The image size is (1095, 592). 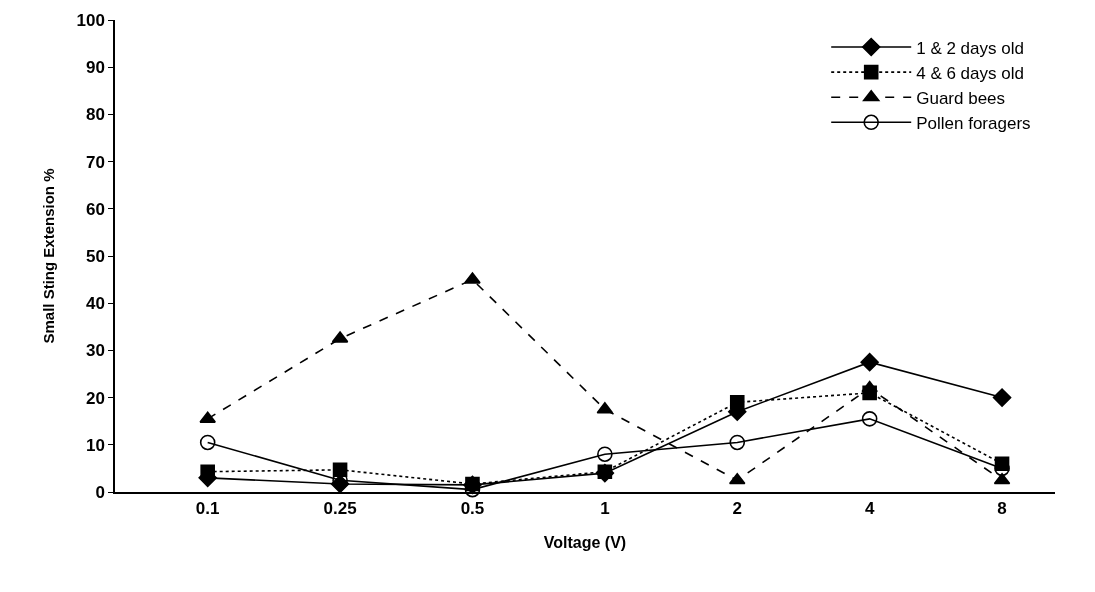 I want to click on y-tick-label: 30, so click(x=95, y=351).